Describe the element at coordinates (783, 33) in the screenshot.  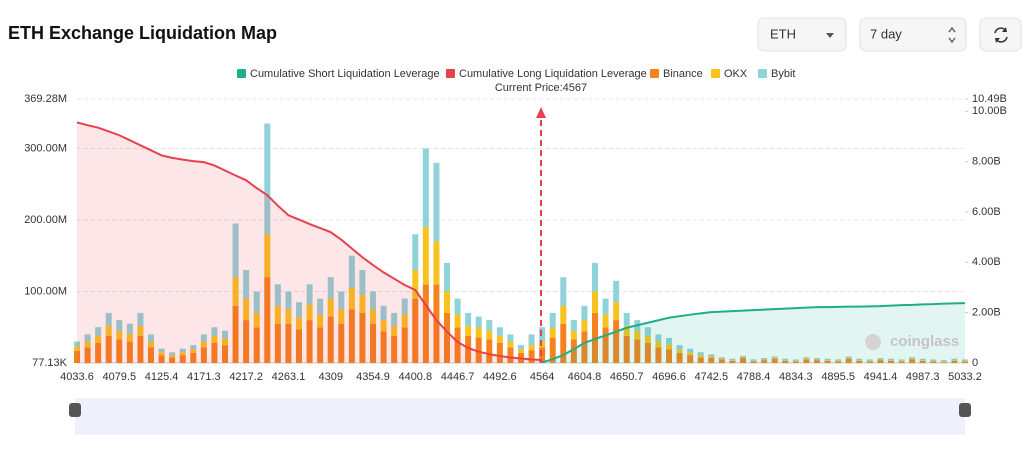
I see `coin-select-value: ETH` at that location.